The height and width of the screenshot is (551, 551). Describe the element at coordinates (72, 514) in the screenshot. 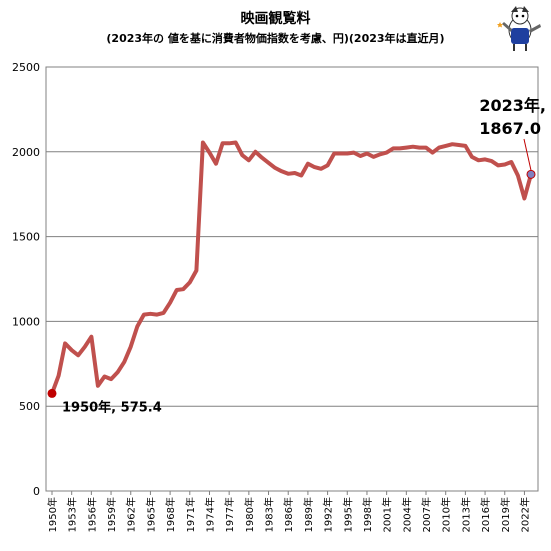

I see `x-tick-label: 1953年` at that location.